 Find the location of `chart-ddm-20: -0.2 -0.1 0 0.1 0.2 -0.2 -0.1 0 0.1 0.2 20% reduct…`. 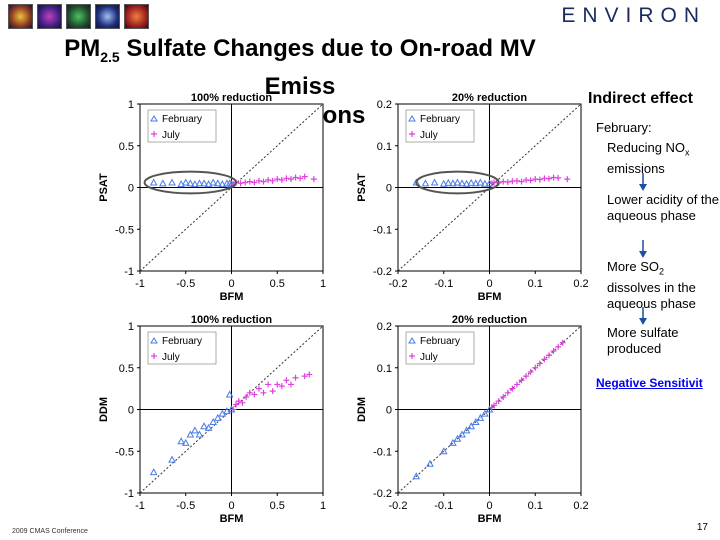

chart-ddm-20: -0.2 -0.1 0 0.1 0.2 -0.2 -0.1 0 0.1 0.2 20% reduct… is located at coordinates (472, 419).